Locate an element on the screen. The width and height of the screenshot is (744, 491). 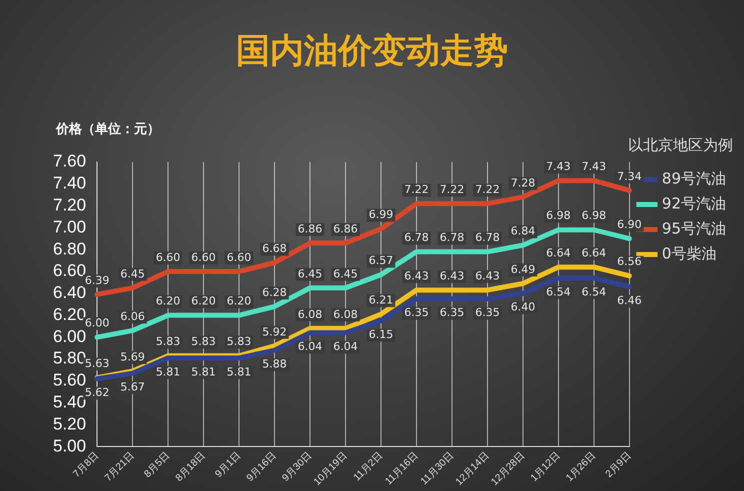
x-tick-label: 11月2日 is located at coordinates (369, 467).